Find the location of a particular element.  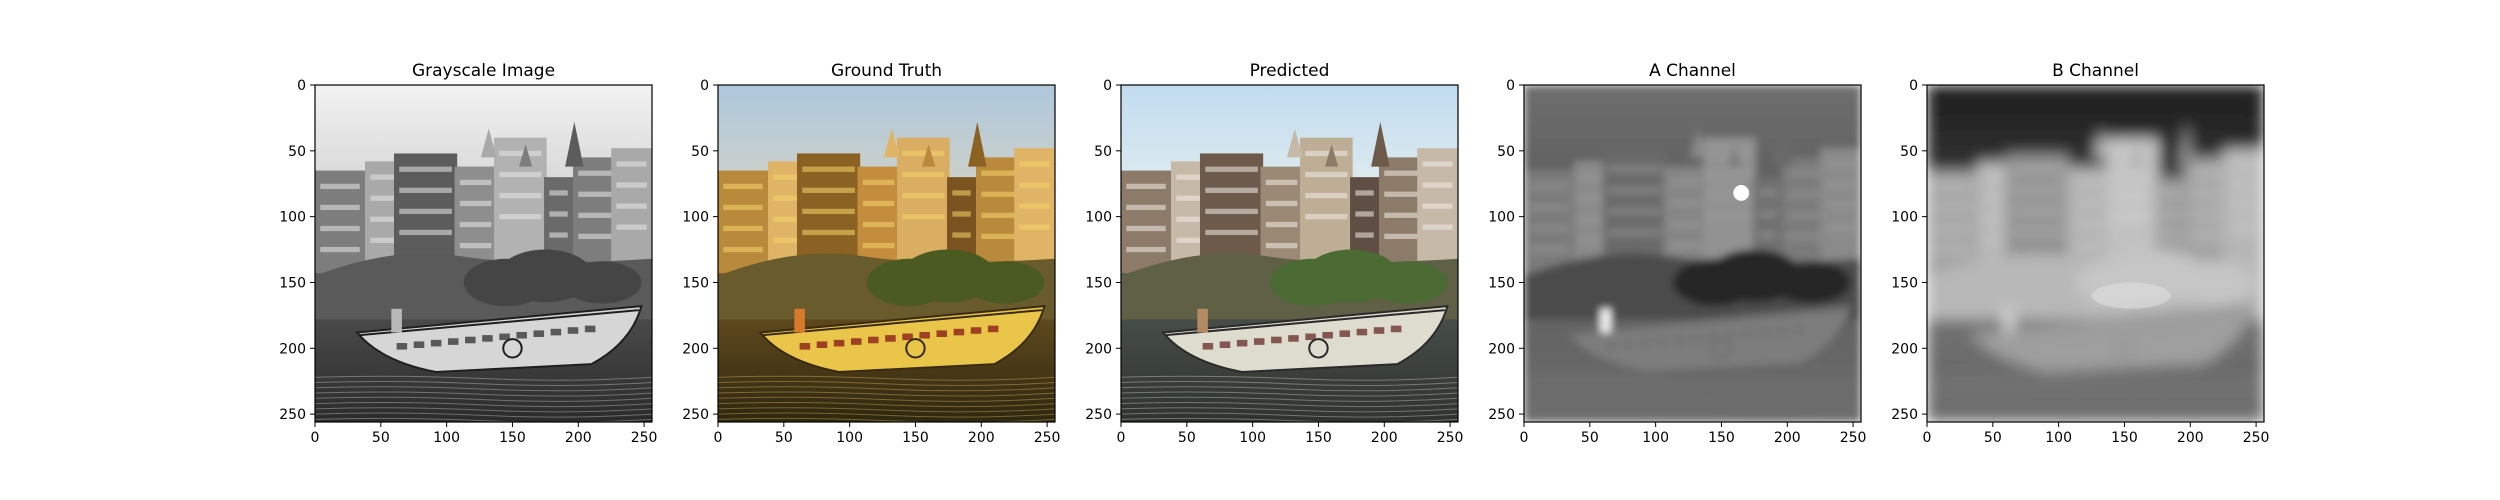

panel-title: Ground Truth is located at coordinates (886, 71).